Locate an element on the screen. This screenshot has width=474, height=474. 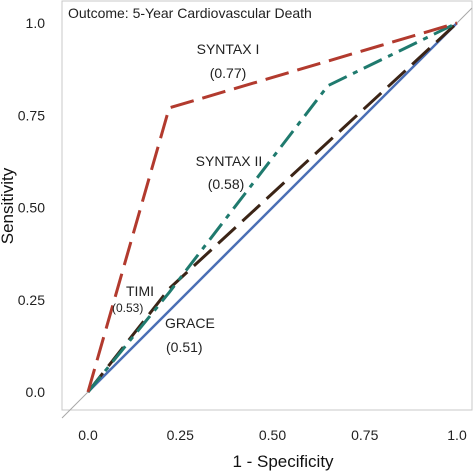
y-tick-label: 0.0 is located at coordinates (36, 392).